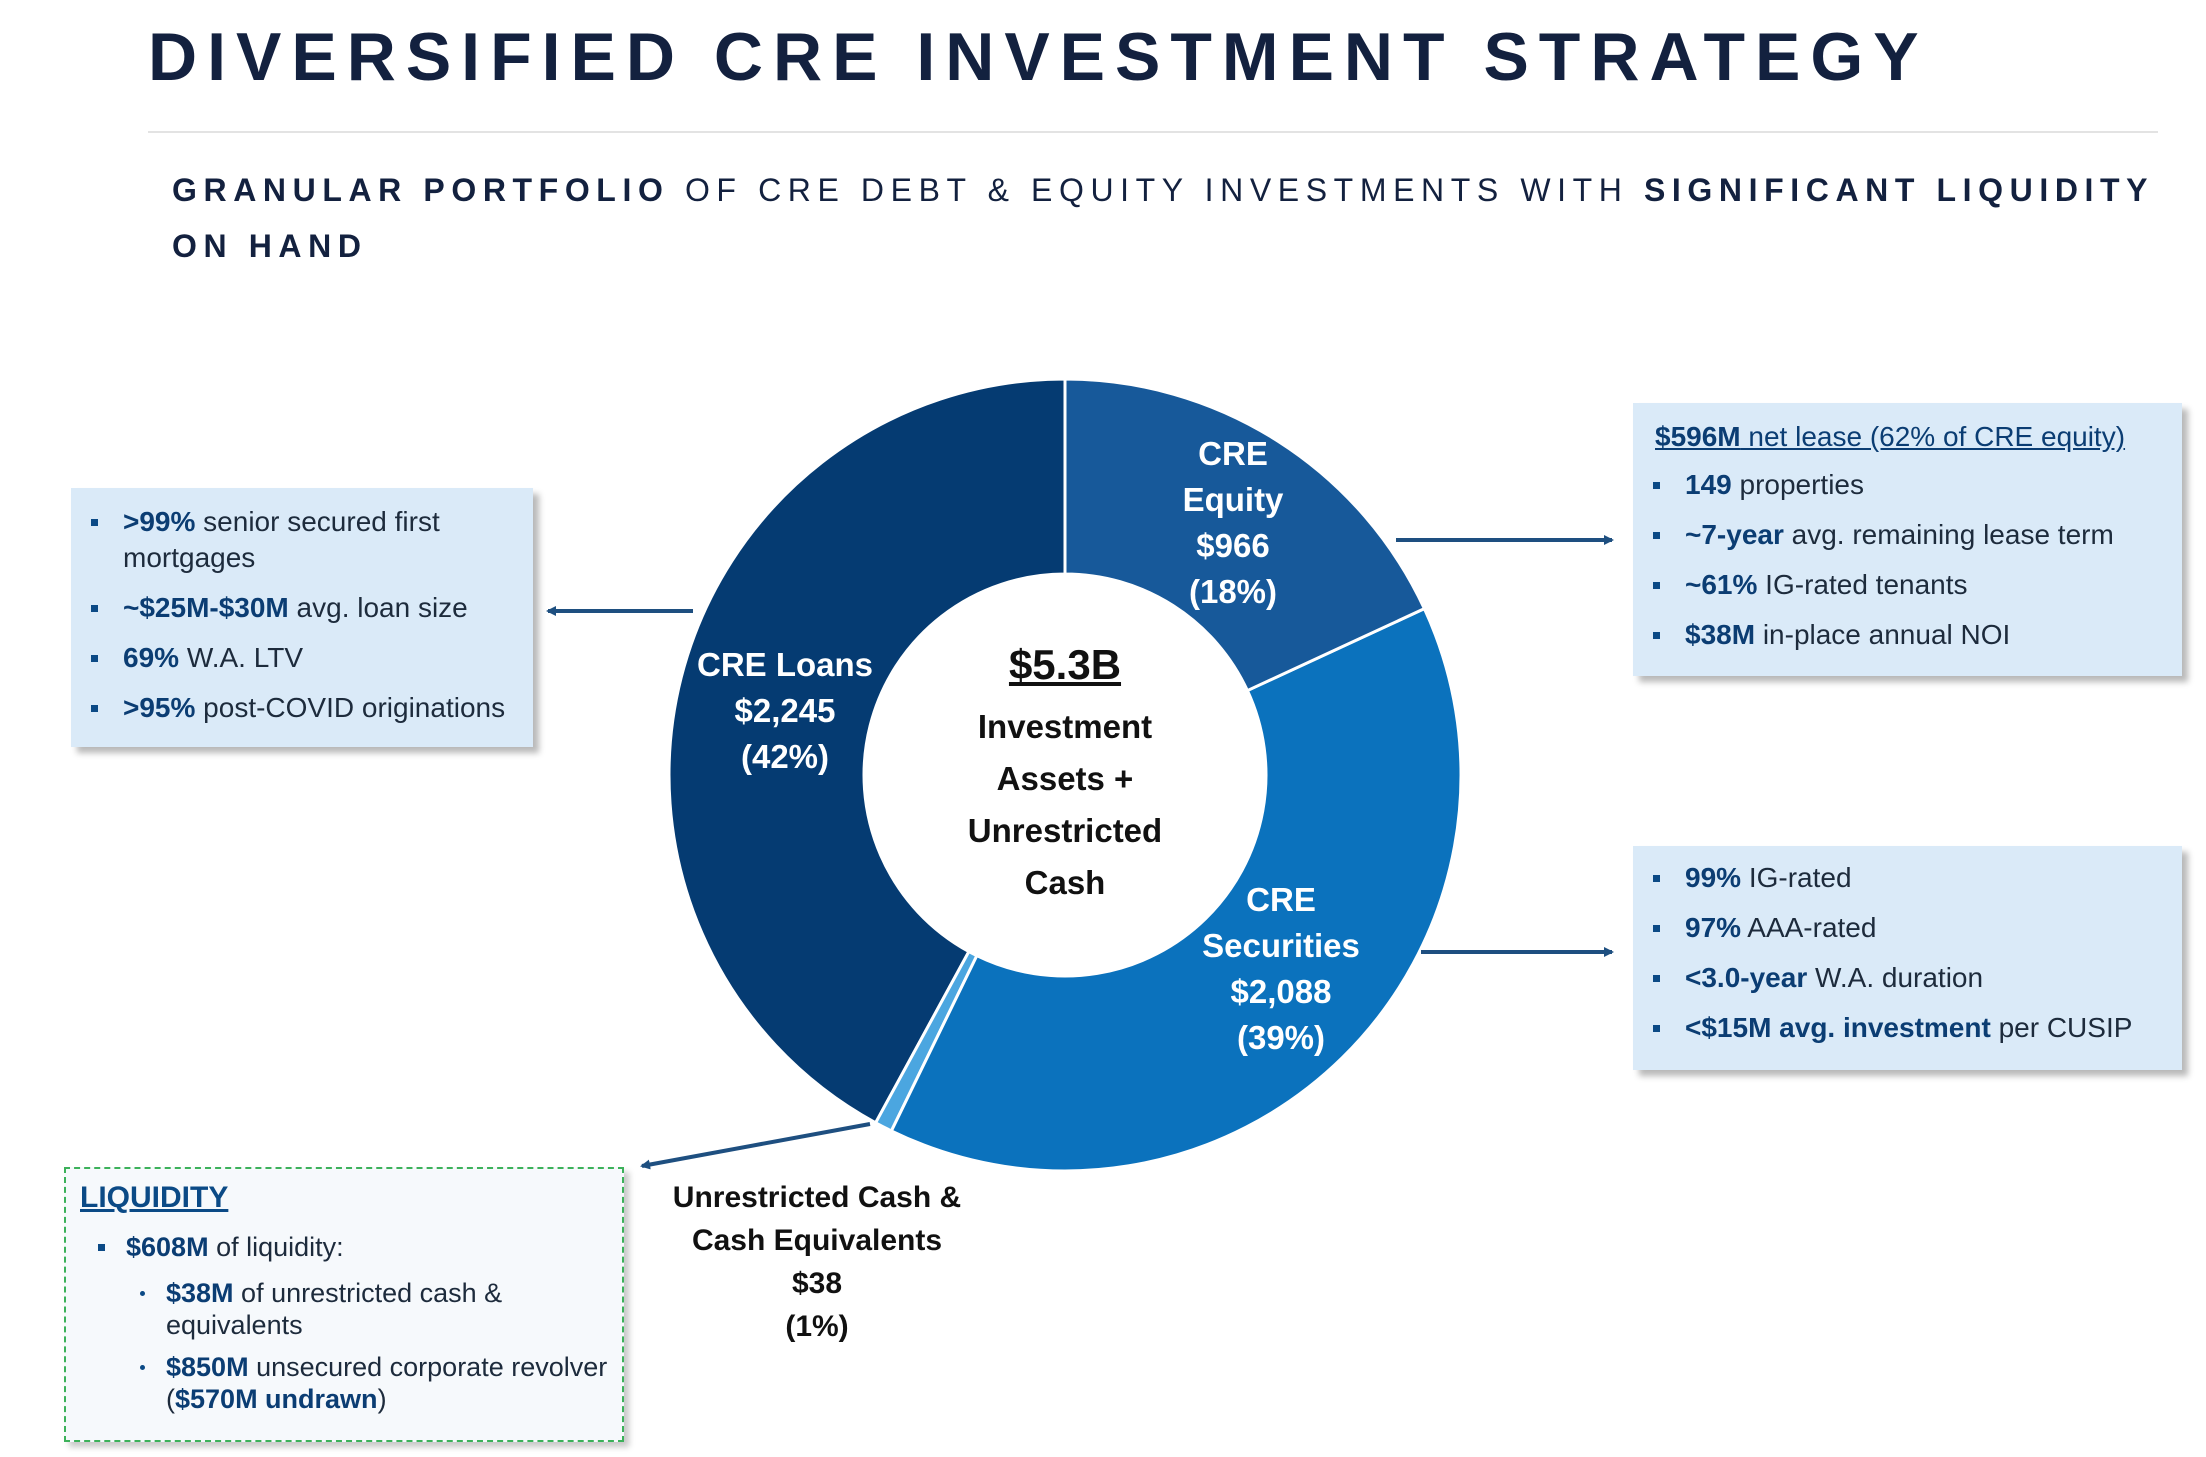  I want to click on bullet-item: >99% senior secured first mortgages, so click(302, 540).